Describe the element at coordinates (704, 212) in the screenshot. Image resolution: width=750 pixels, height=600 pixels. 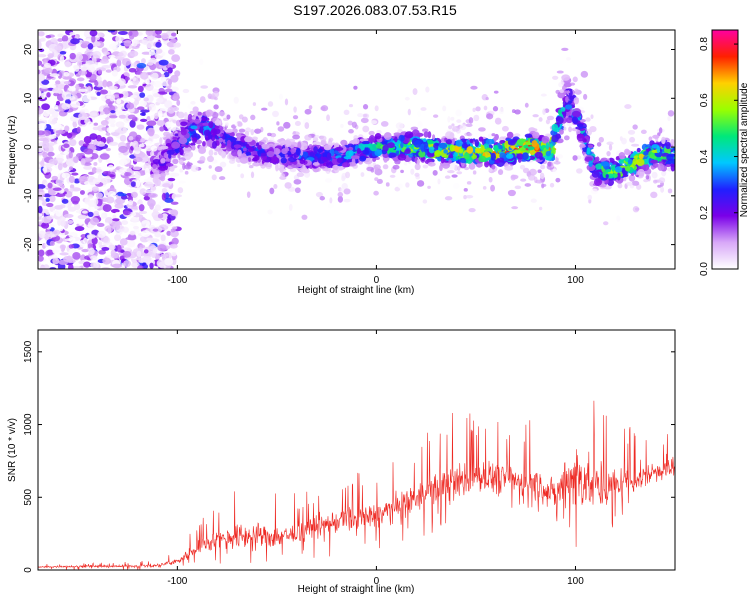
I see `colorbar-tick-label: 0.2` at that location.